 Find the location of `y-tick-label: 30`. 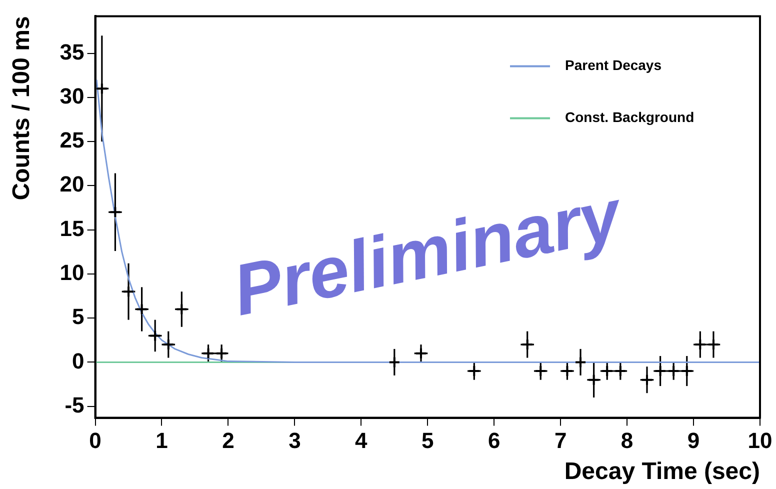

y-tick-label: 30 is located at coordinates (72, 95).